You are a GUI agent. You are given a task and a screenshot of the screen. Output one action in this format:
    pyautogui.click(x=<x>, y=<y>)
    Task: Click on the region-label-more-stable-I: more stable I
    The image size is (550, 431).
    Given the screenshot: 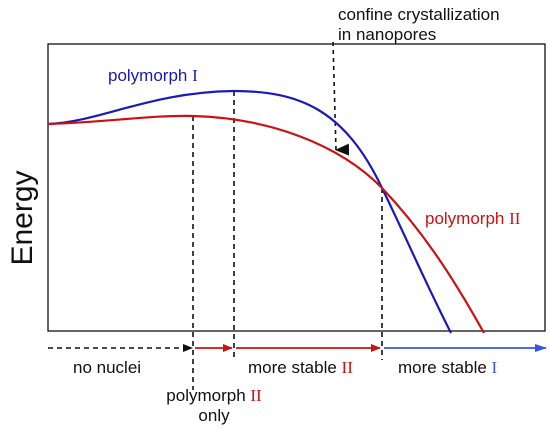 What is the action you would take?
    pyautogui.click(x=448, y=367)
    